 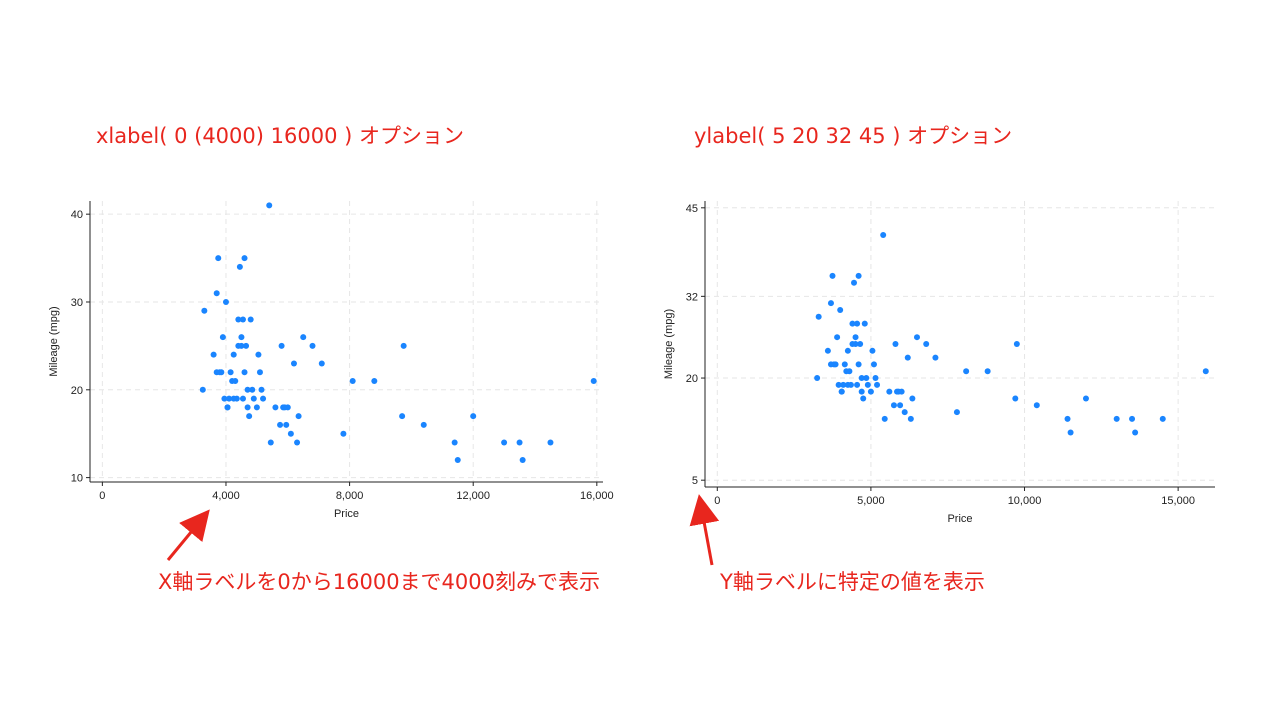 I want to click on left-annotation: X軸ラベルを0から16000まで4000刻みで表示, so click(x=379, y=582).